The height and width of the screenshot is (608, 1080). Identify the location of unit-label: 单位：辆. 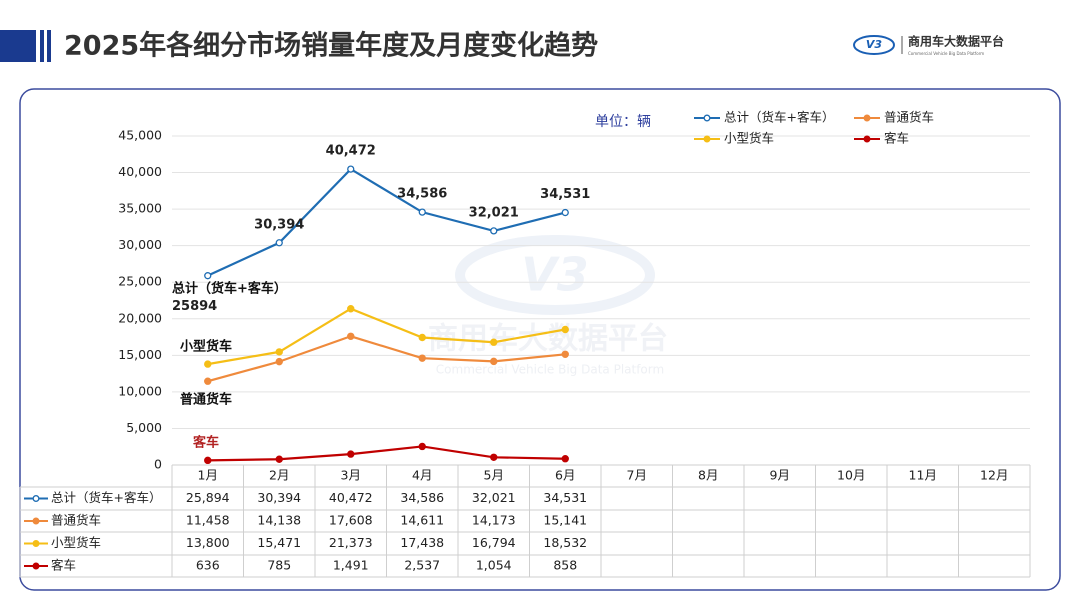
(623, 122).